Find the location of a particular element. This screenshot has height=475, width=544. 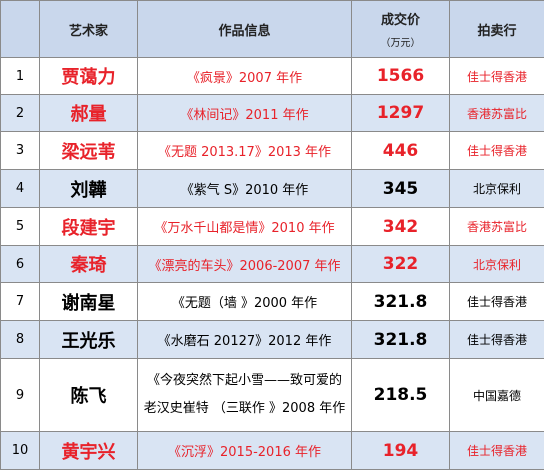

row-artist: 刘韡 is located at coordinates (88, 188).